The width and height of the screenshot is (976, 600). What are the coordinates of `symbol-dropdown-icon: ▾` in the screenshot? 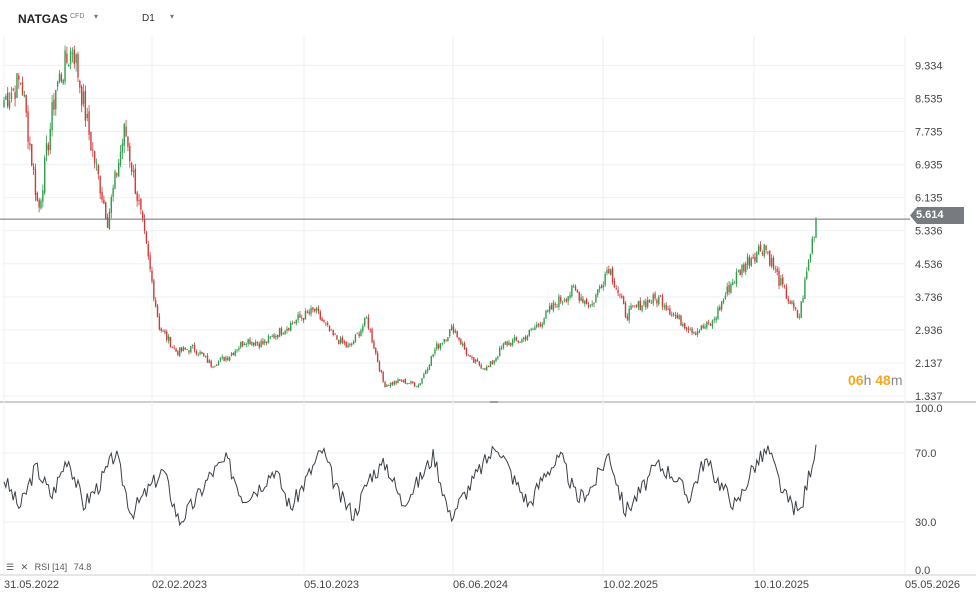 It's located at (96, 16).